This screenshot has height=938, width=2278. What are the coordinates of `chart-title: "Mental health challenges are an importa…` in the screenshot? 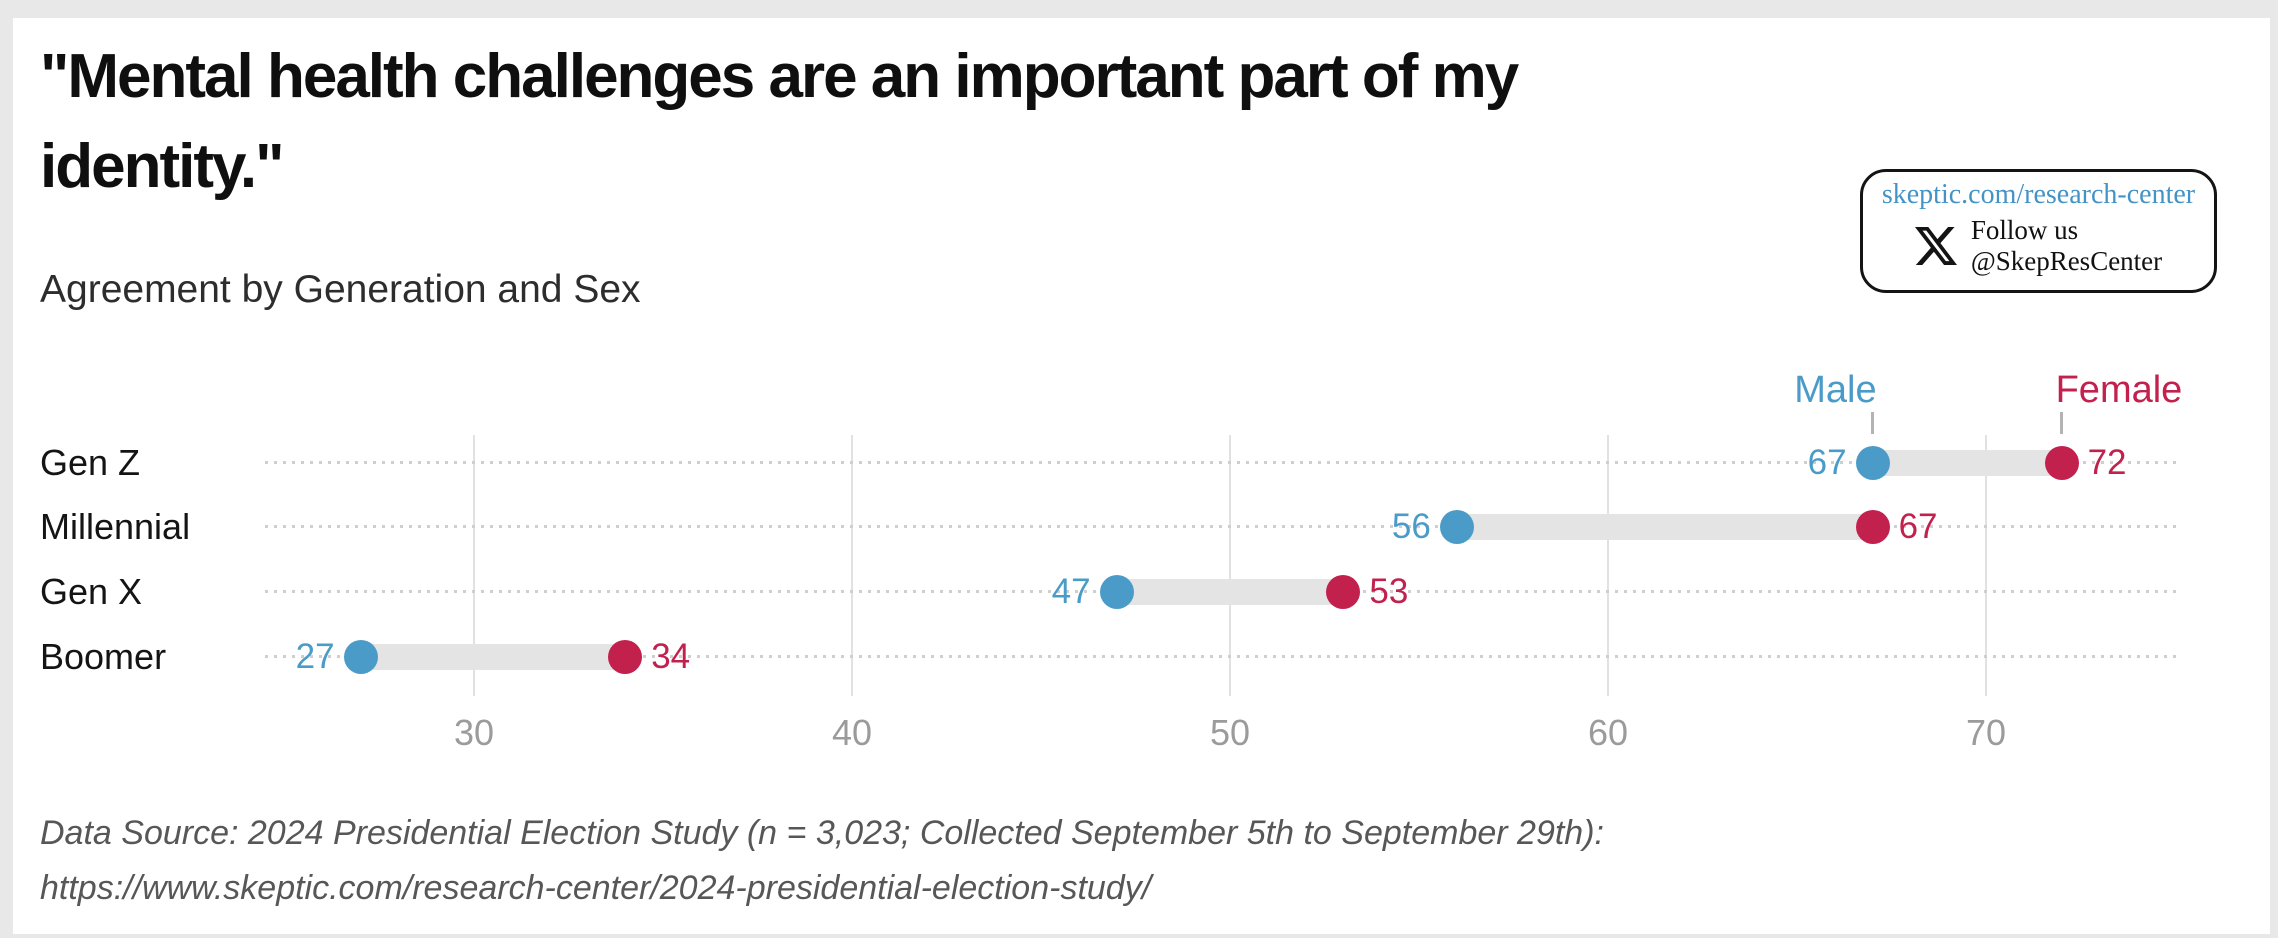 It's located at (779, 122).